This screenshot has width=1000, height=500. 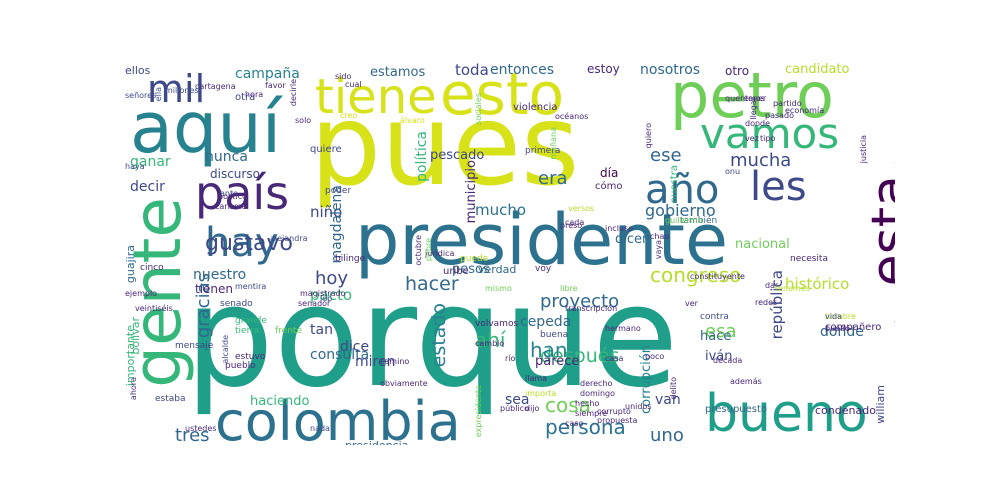 I want to click on word-vamos: vamos, so click(x=770, y=133).